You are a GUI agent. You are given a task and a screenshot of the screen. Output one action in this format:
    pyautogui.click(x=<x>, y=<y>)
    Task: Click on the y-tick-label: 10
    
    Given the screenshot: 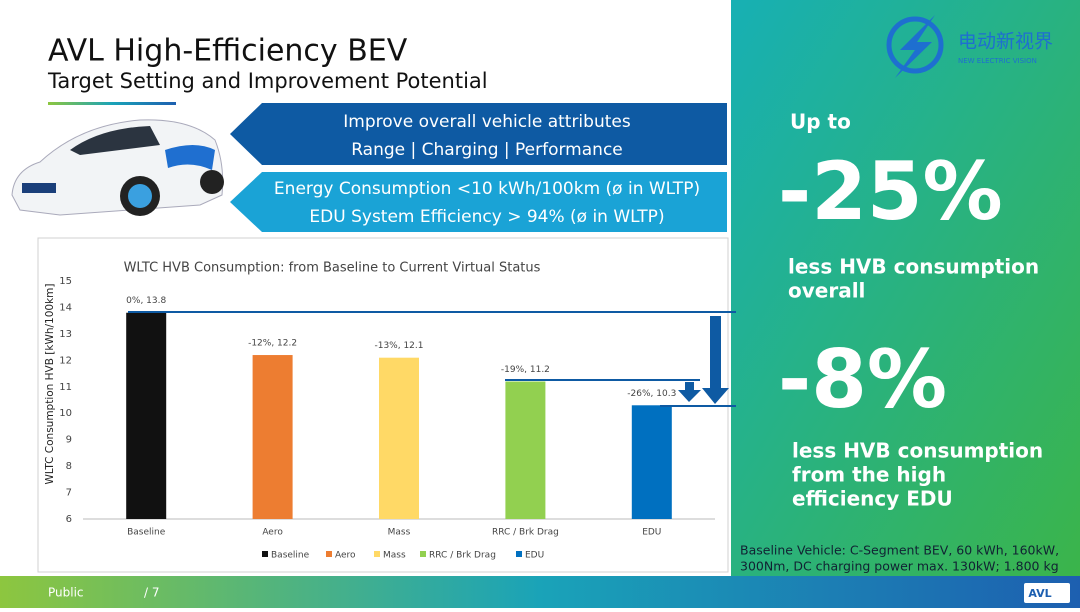 What is the action you would take?
    pyautogui.click(x=65, y=413)
    